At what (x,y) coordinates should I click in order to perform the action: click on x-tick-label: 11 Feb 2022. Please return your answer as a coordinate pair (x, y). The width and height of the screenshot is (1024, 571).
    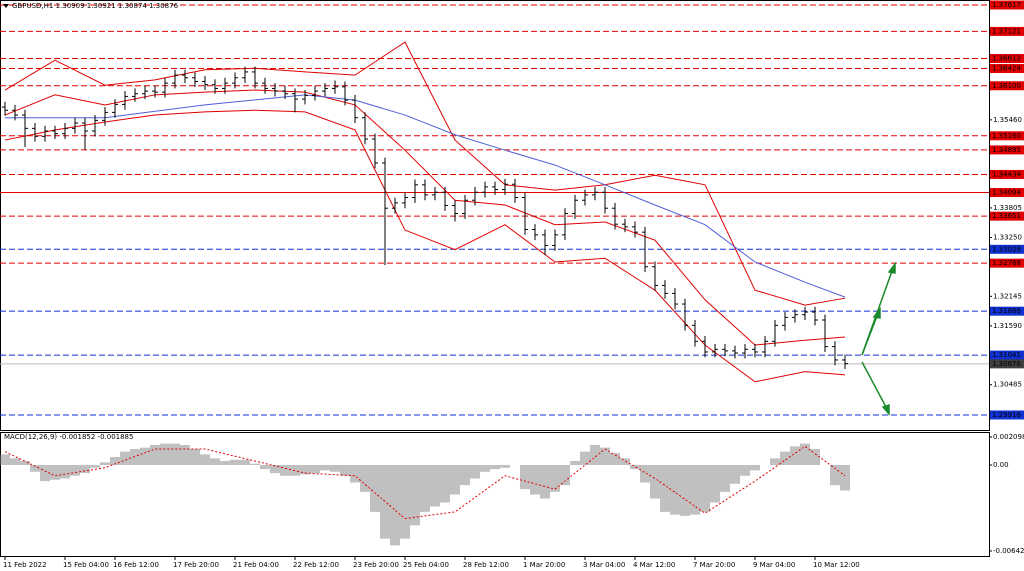
    Looking at the image, I should click on (25, 565).